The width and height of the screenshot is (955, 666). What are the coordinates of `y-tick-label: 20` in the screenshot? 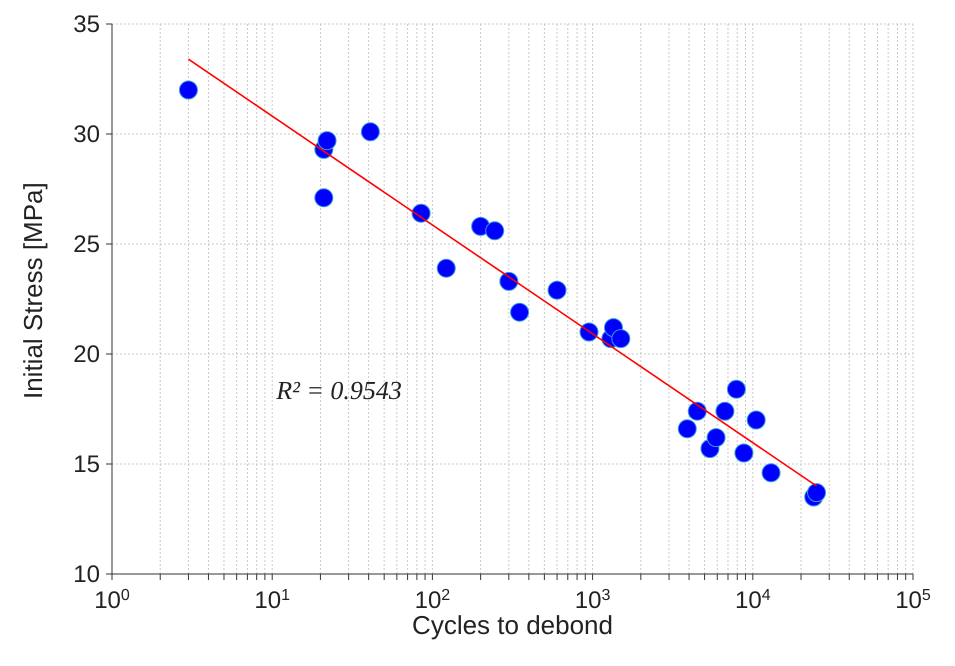 It's located at (86, 354).